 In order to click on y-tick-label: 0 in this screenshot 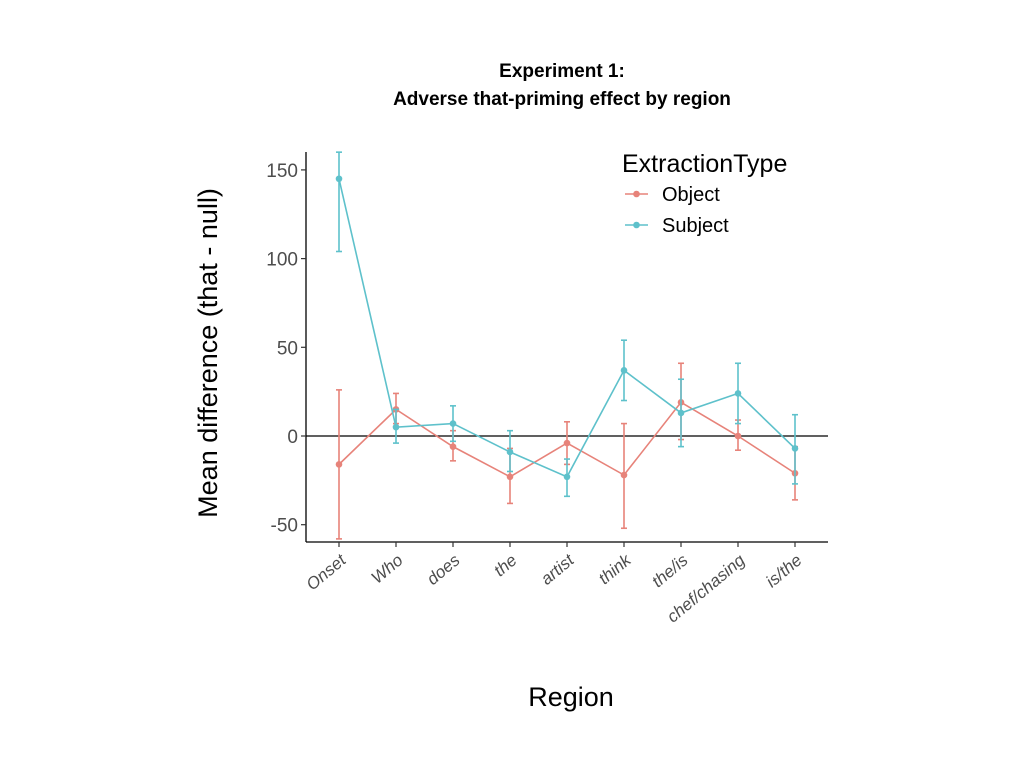, I will do `click(292, 437)`.